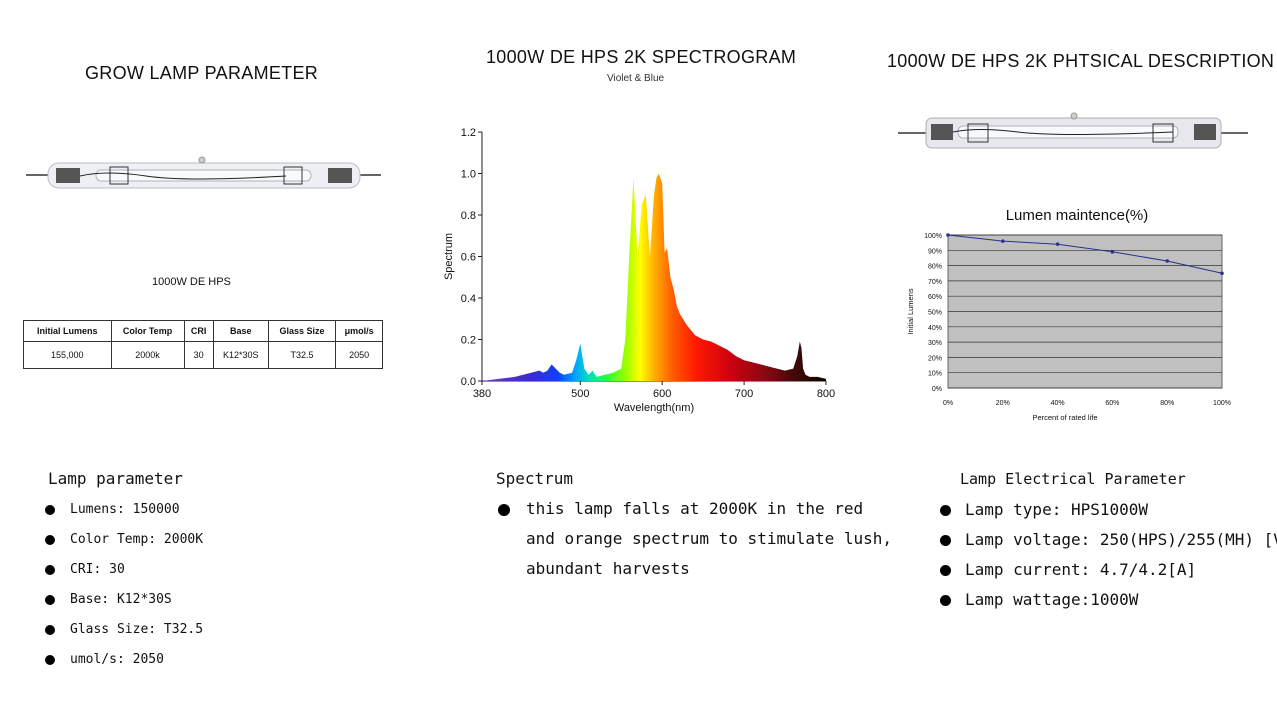 Image resolution: width=1277 pixels, height=704 pixels. I want to click on table-header-cell: μmol/s, so click(359, 331).